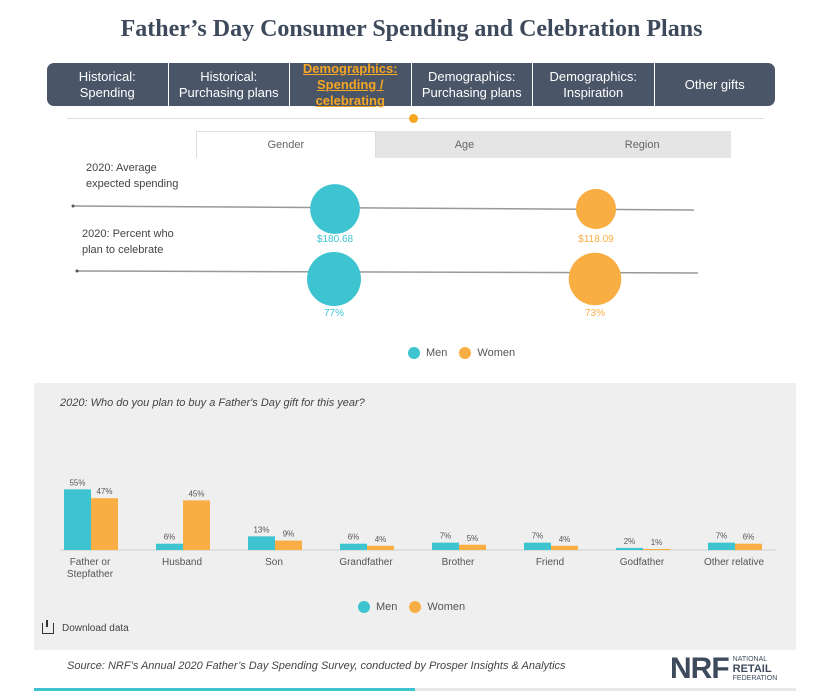  I want to click on download-icon, so click(48, 627).